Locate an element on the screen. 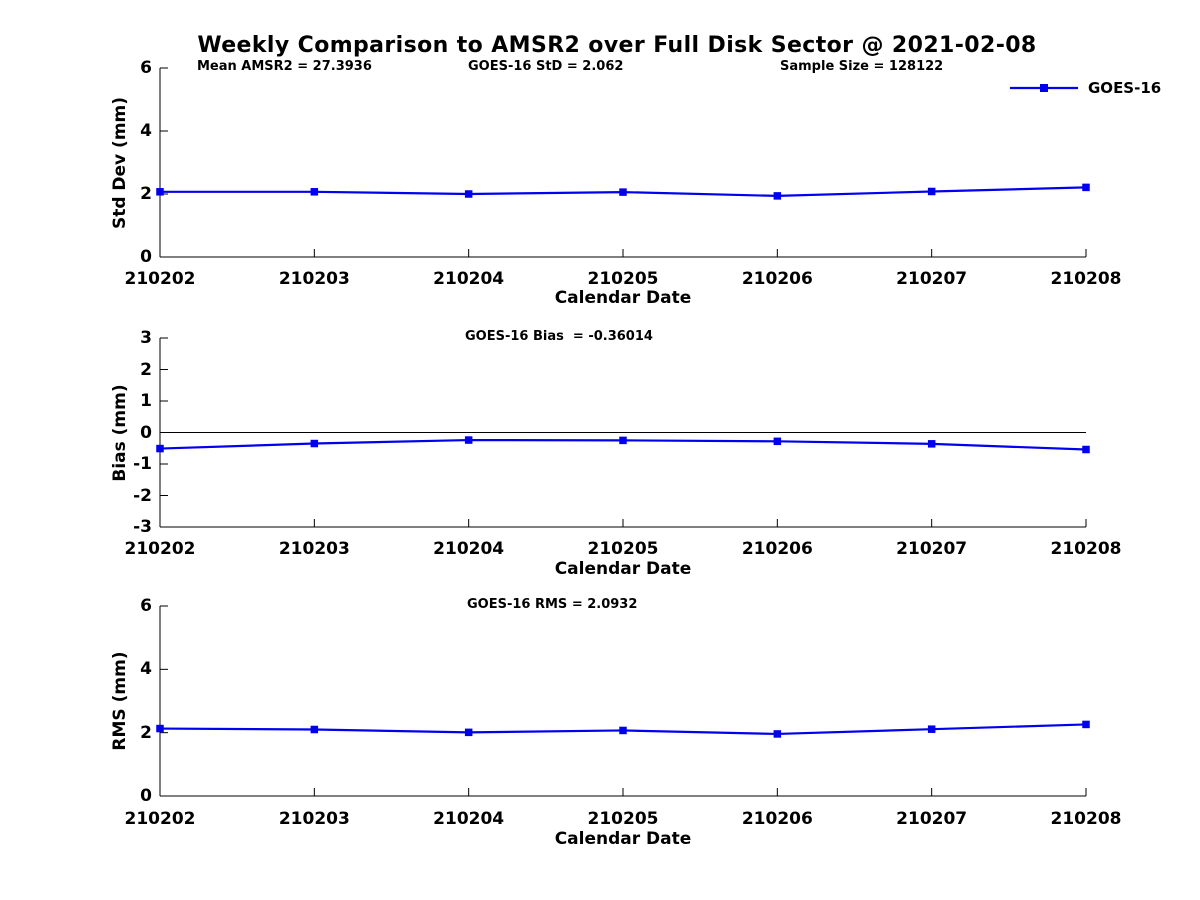 The width and height of the screenshot is (1200, 900). legend: GOES-16 is located at coordinates (1083, 88).